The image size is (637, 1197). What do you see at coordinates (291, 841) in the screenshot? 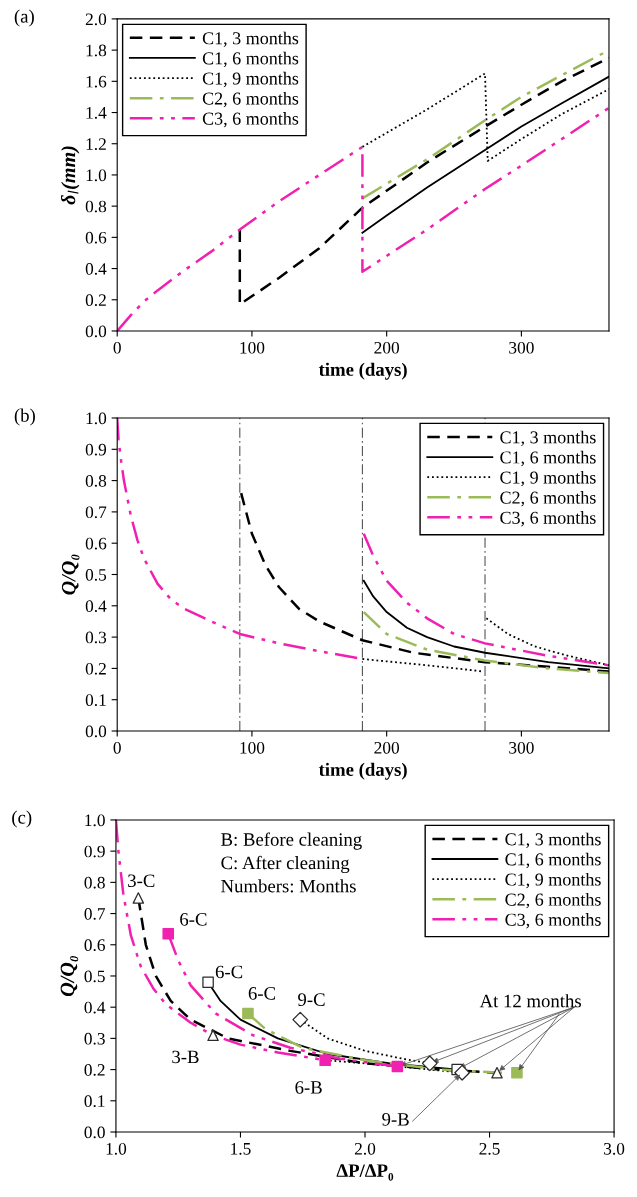
I see `annotation: B: Before cleaning` at bounding box center [291, 841].